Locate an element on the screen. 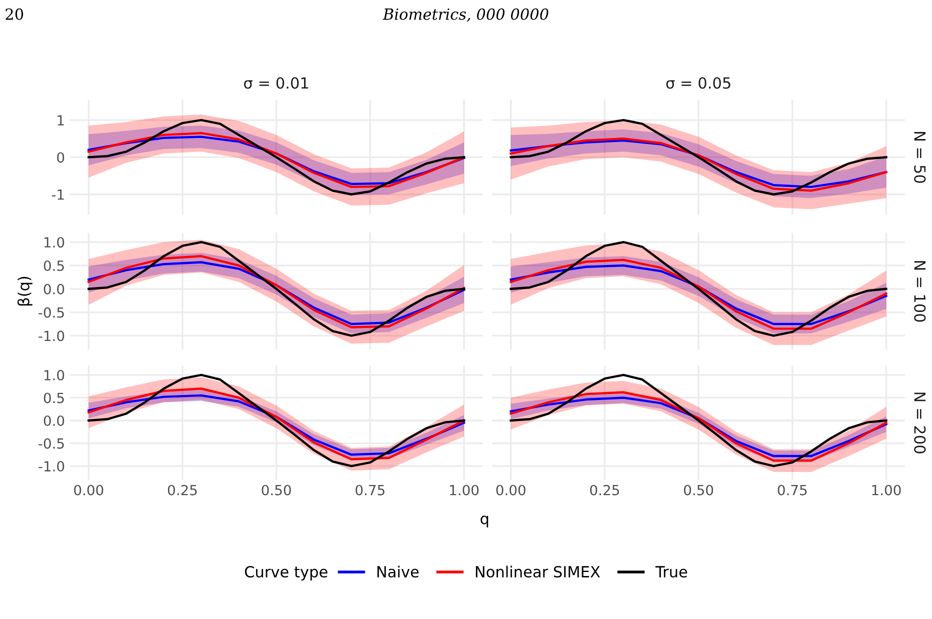  legend-title: Curve type is located at coordinates (286, 573).